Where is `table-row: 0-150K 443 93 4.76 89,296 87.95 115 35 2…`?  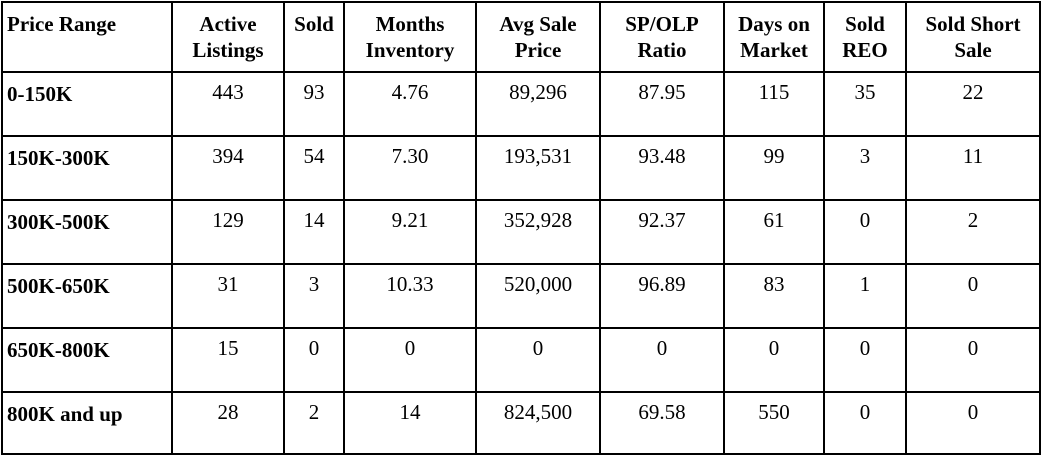
table-row: 0-150K 443 93 4.76 89,296 87.95 115 35 2… is located at coordinates (521, 104).